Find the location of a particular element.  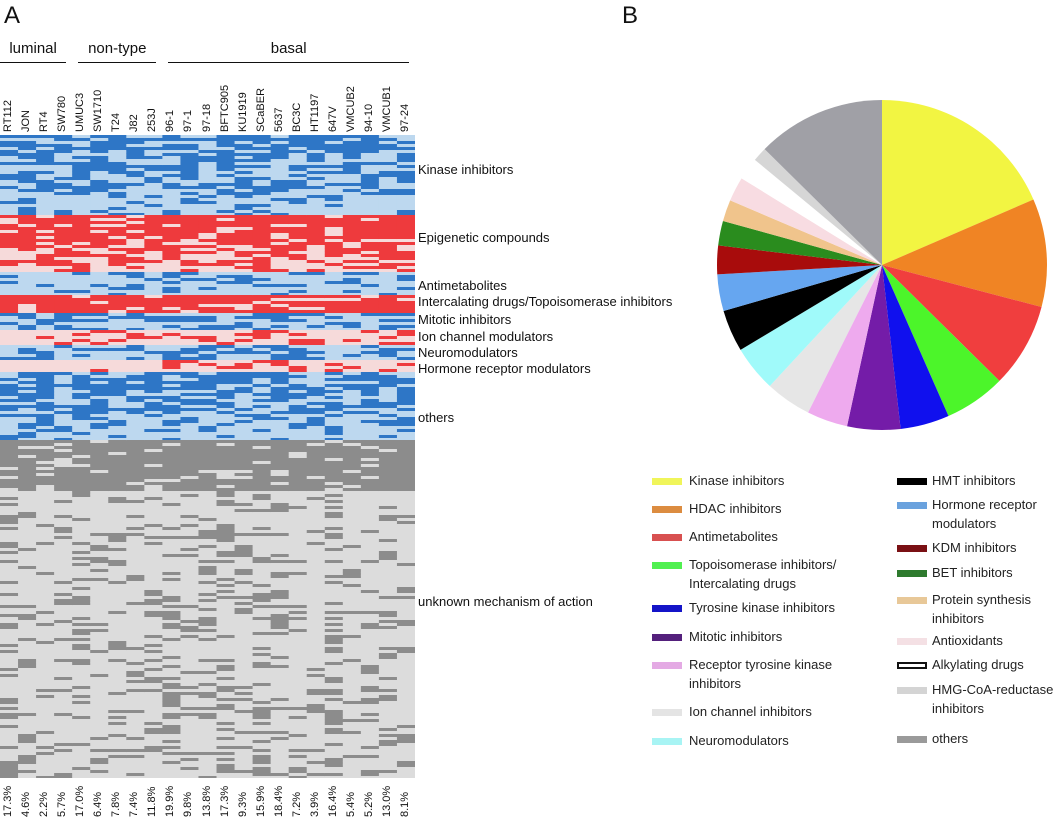

group-line is located at coordinates (33, 62).